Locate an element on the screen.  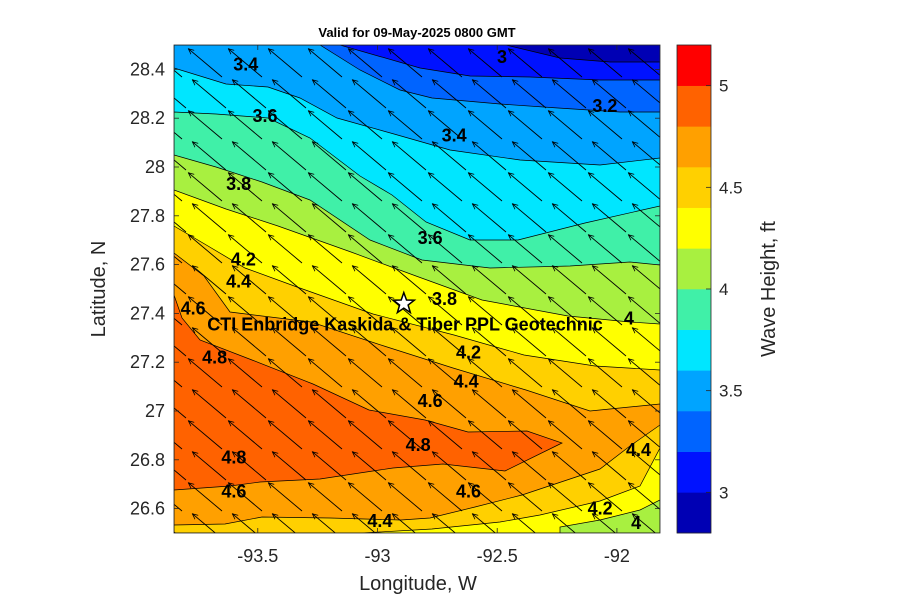
colorbar-tick-label: 4.5 is located at coordinates (731, 187).